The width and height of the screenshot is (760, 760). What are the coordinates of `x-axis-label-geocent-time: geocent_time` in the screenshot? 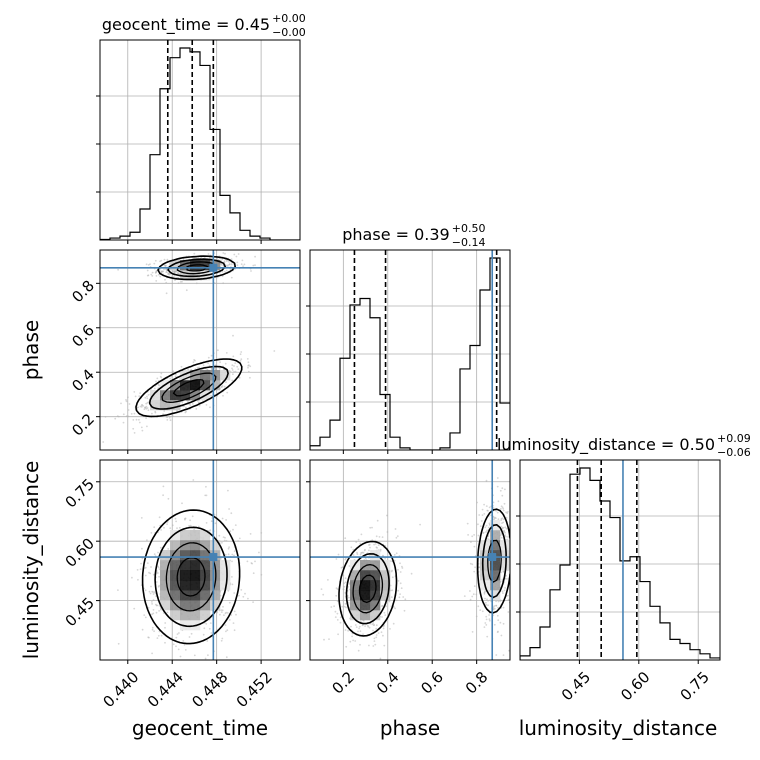 It's located at (200, 728).